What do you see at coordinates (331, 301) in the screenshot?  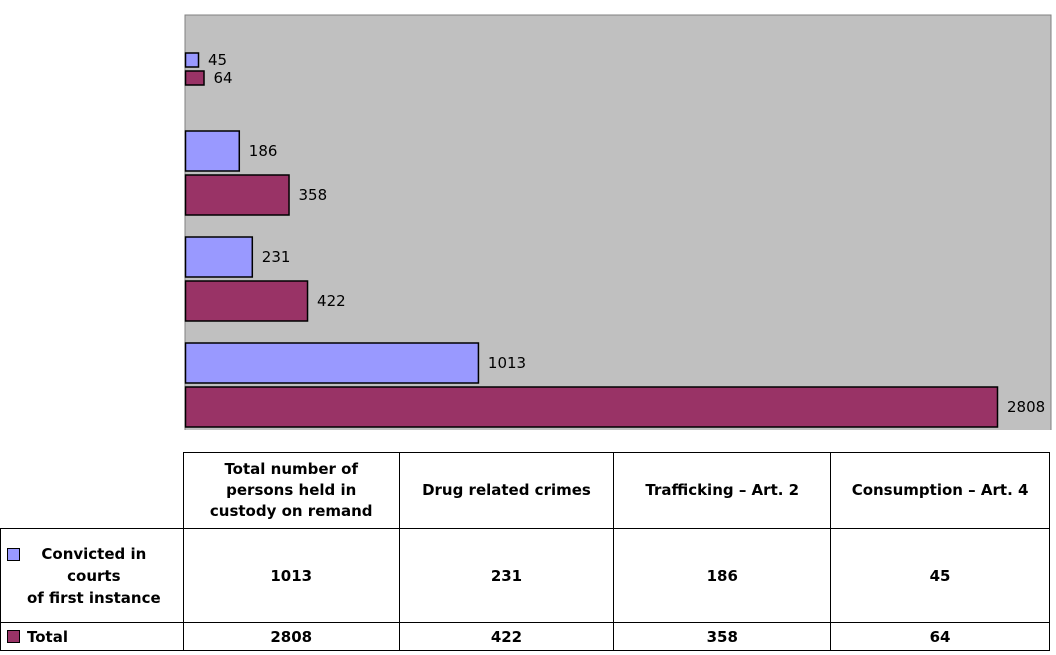 I see `data-label-total-1: 422` at bounding box center [331, 301].